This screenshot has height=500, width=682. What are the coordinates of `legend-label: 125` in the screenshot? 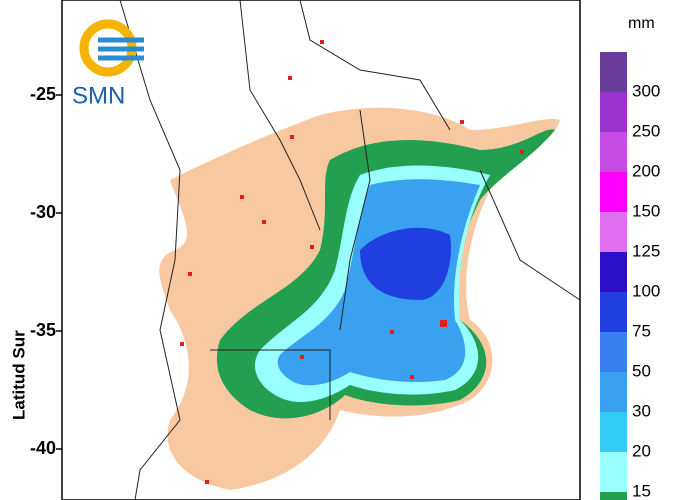 It's located at (646, 250).